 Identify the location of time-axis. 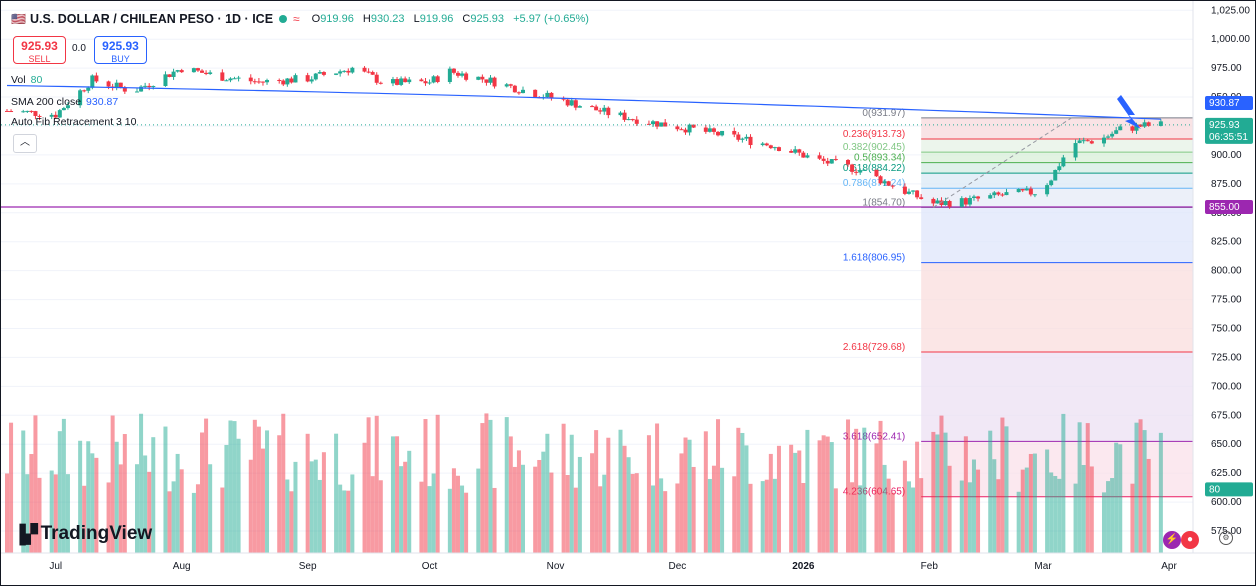
(597, 569).